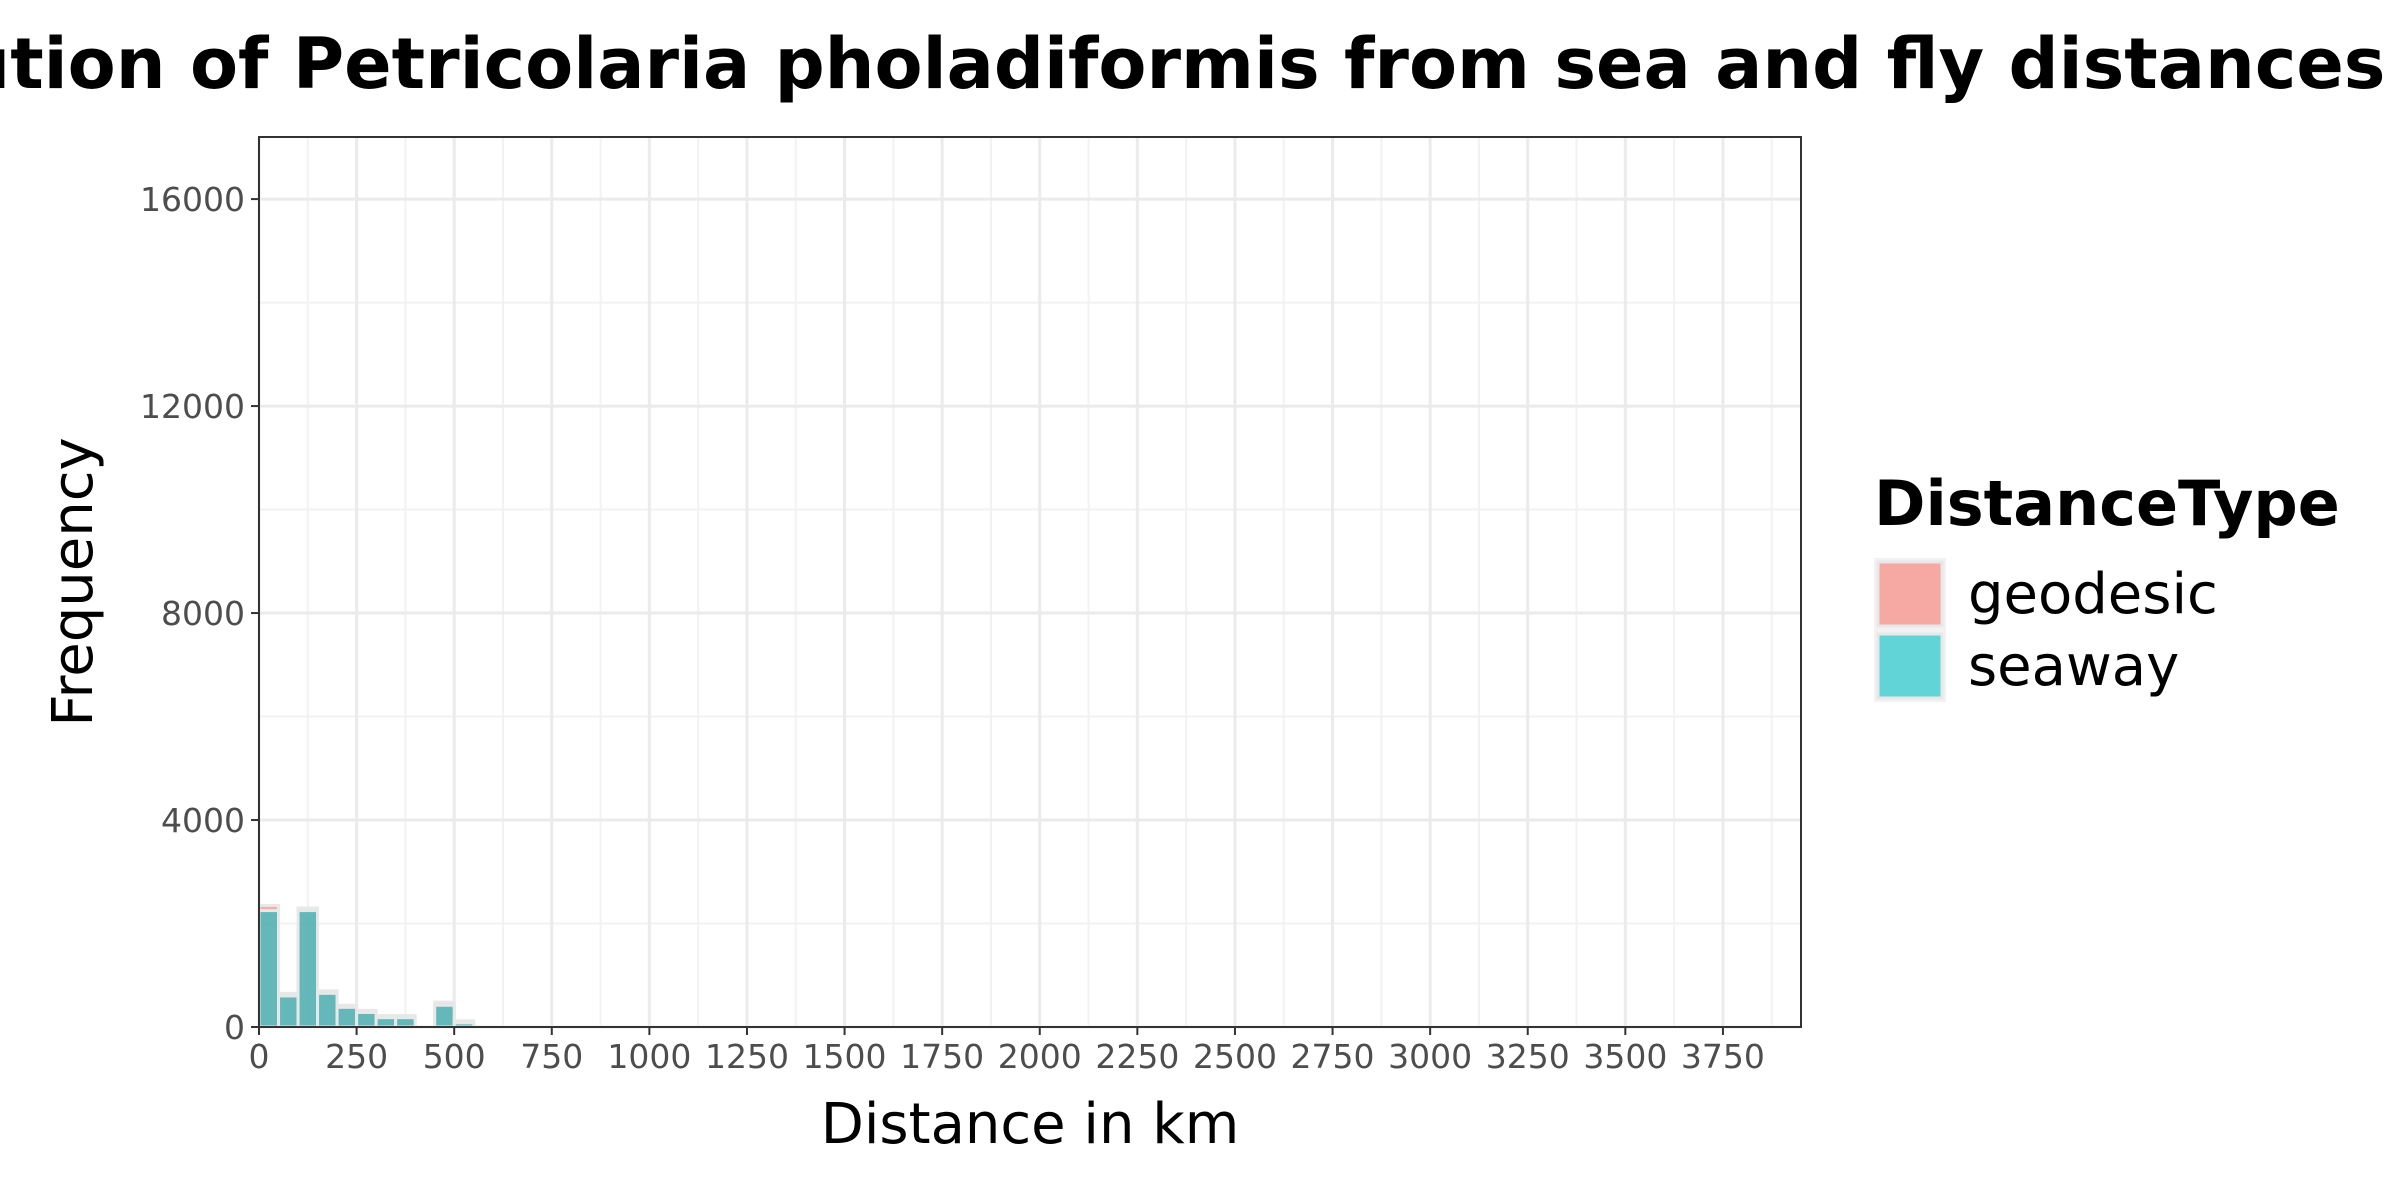 The image size is (2400, 1200). What do you see at coordinates (1235, 1056) in the screenshot?
I see `x-tick-label: 2500` at bounding box center [1235, 1056].